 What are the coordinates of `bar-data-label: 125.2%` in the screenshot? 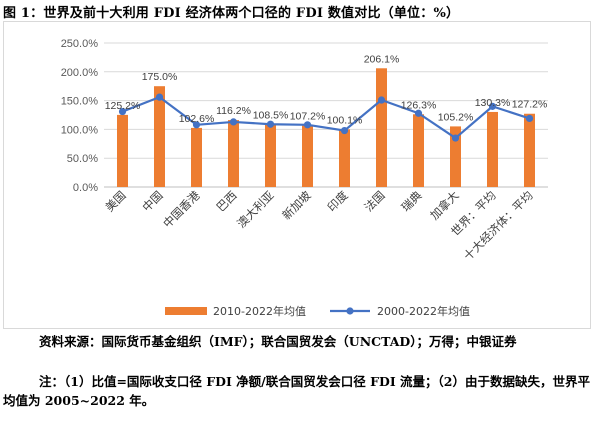 It's located at (123, 106).